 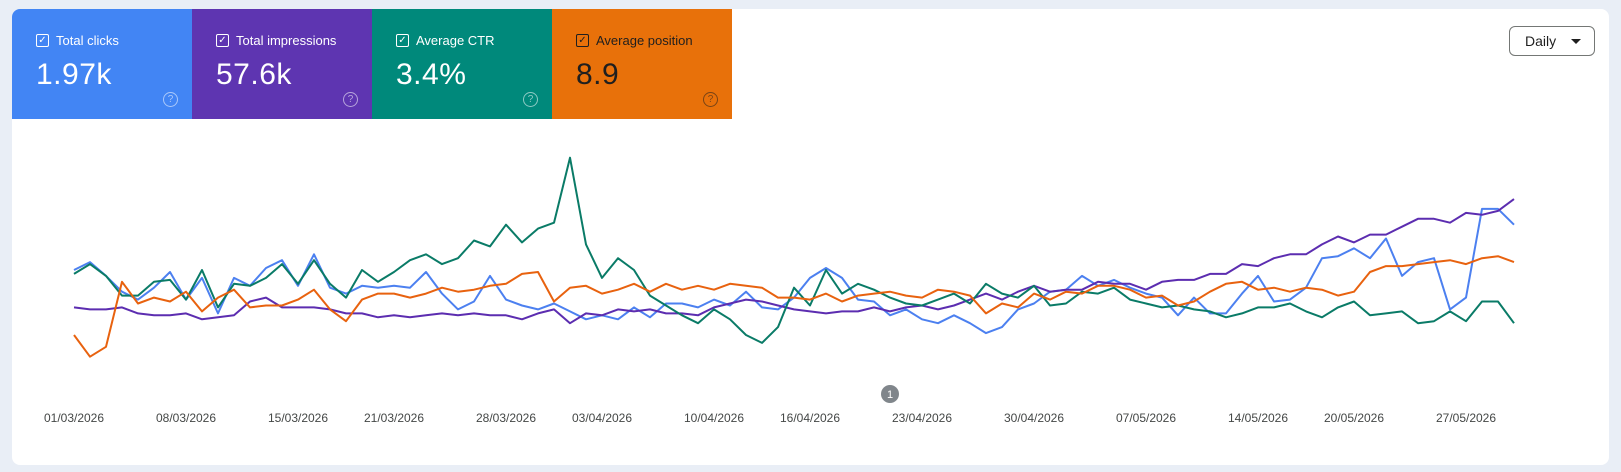 I want to click on metric-value: 57.6k, so click(x=254, y=74).